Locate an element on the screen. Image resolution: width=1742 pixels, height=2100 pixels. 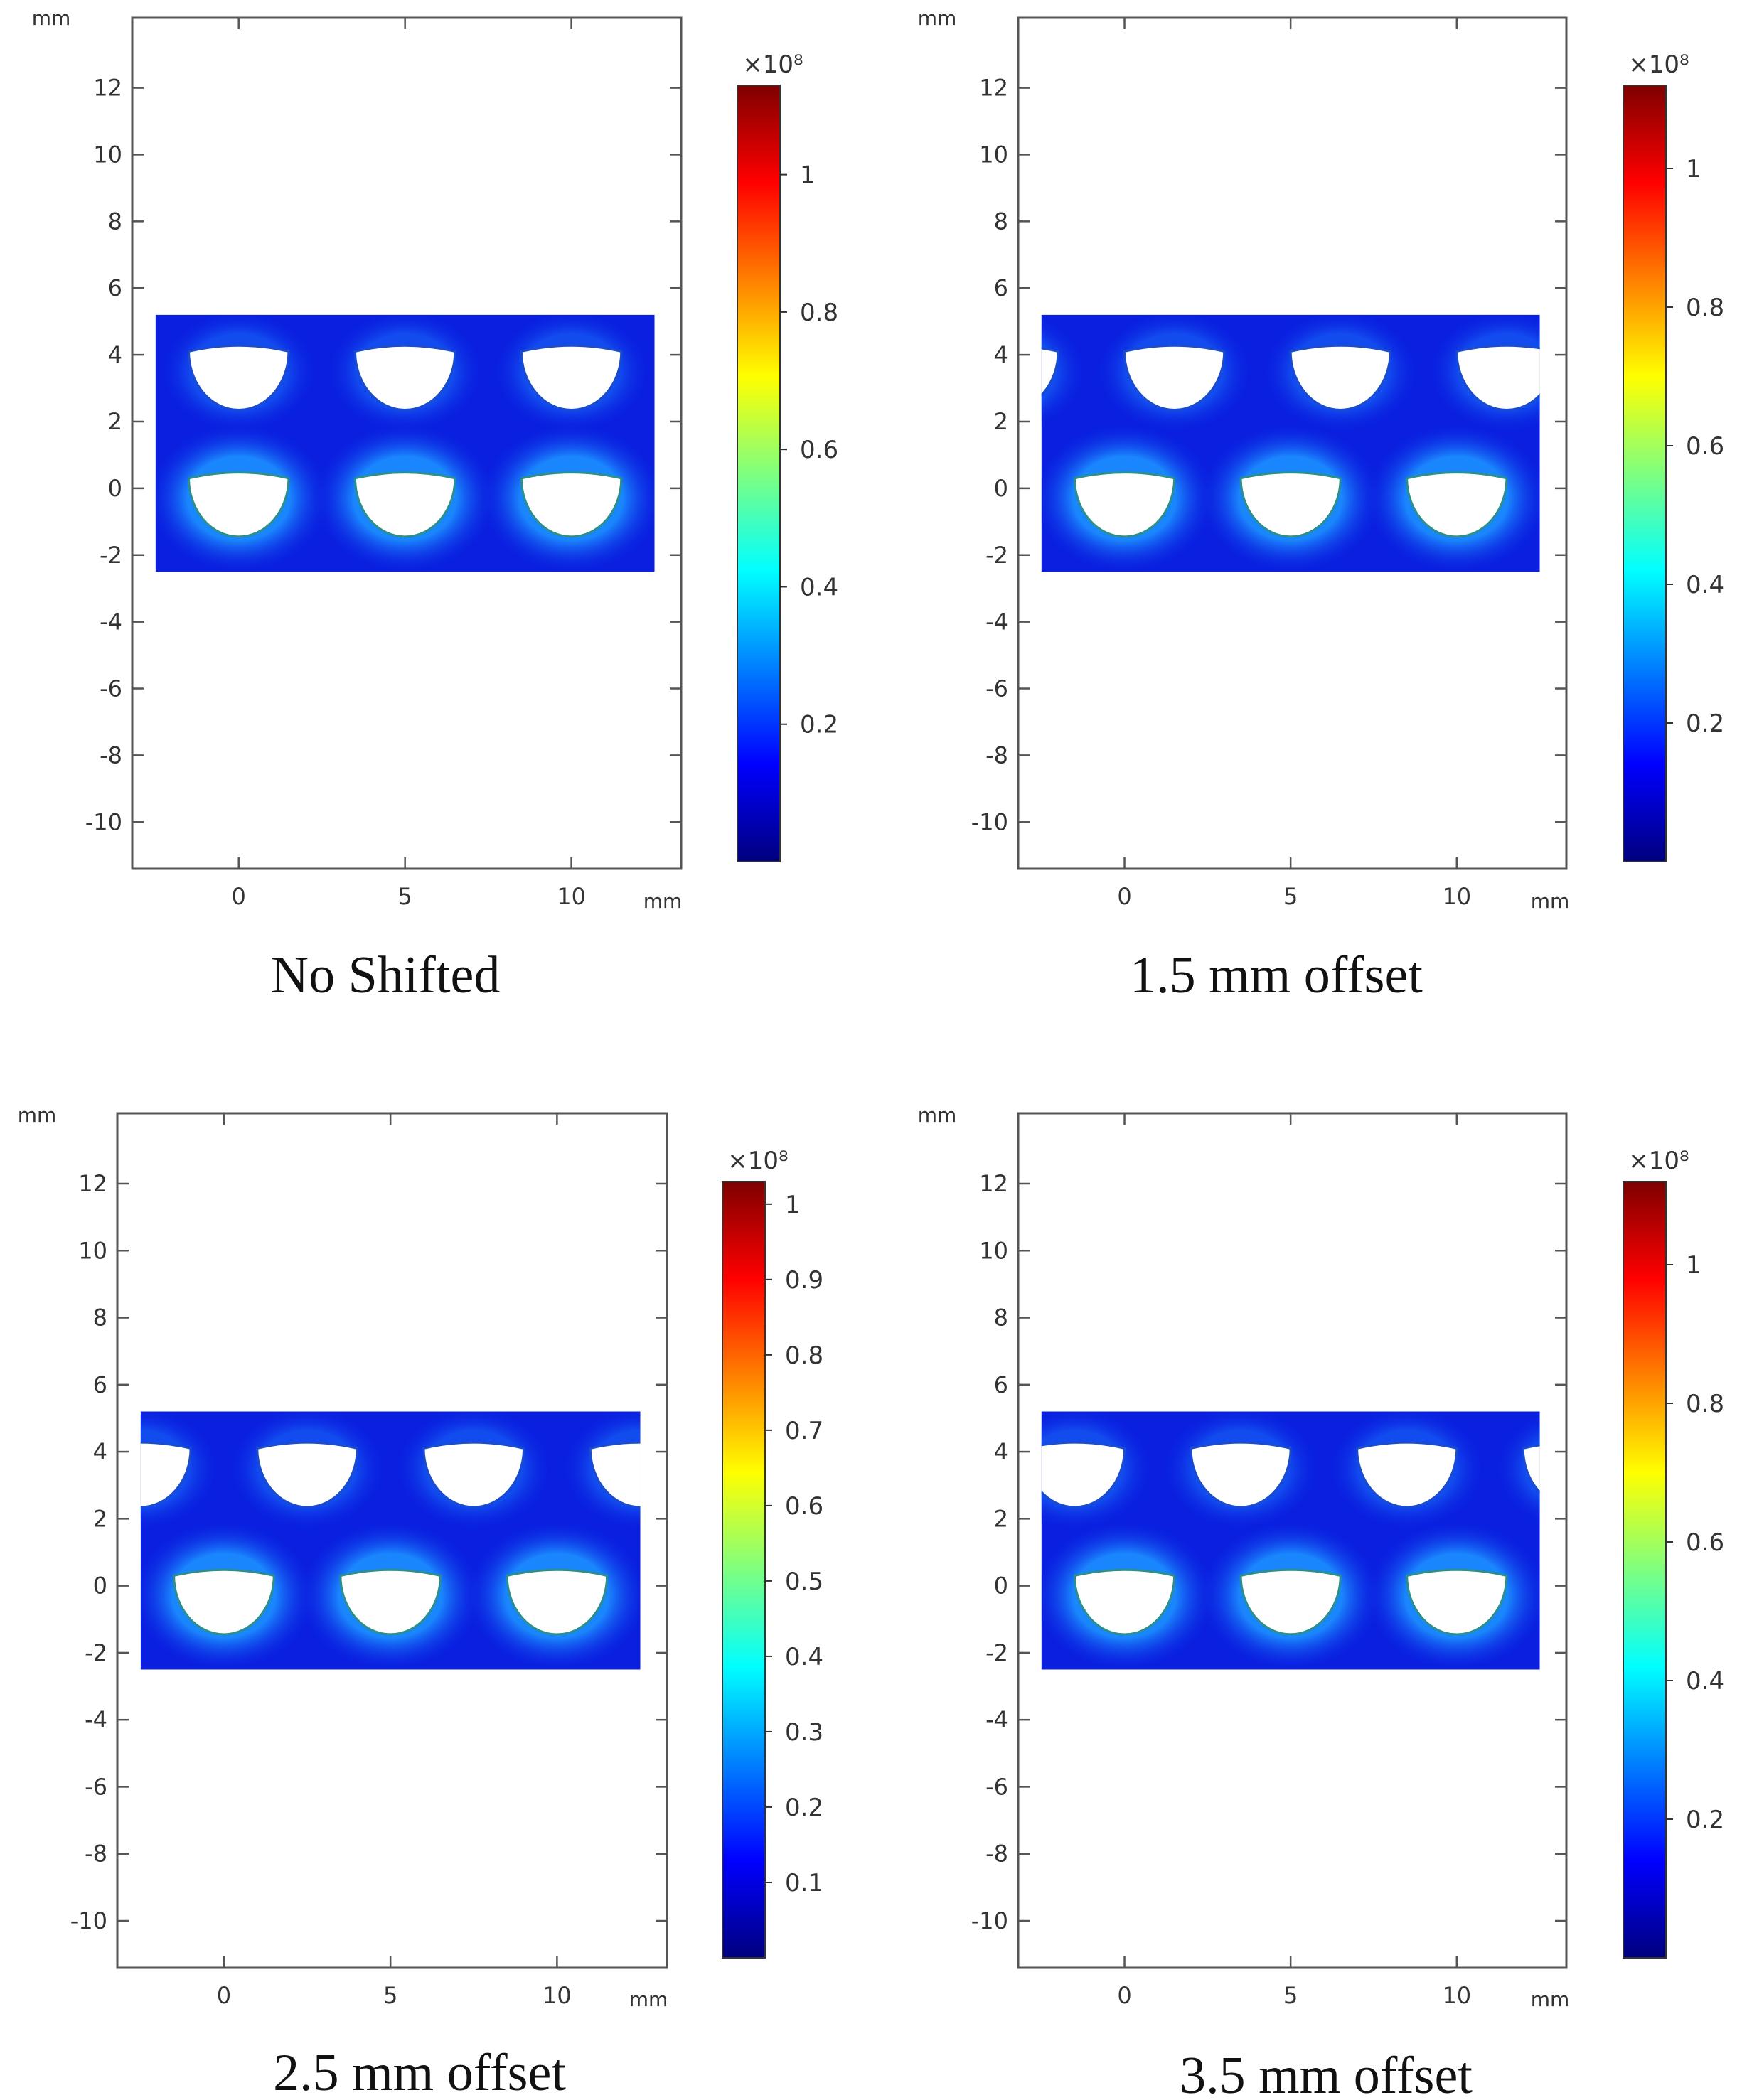
colorbar-tick-label: 0.3 is located at coordinates (804, 1733).